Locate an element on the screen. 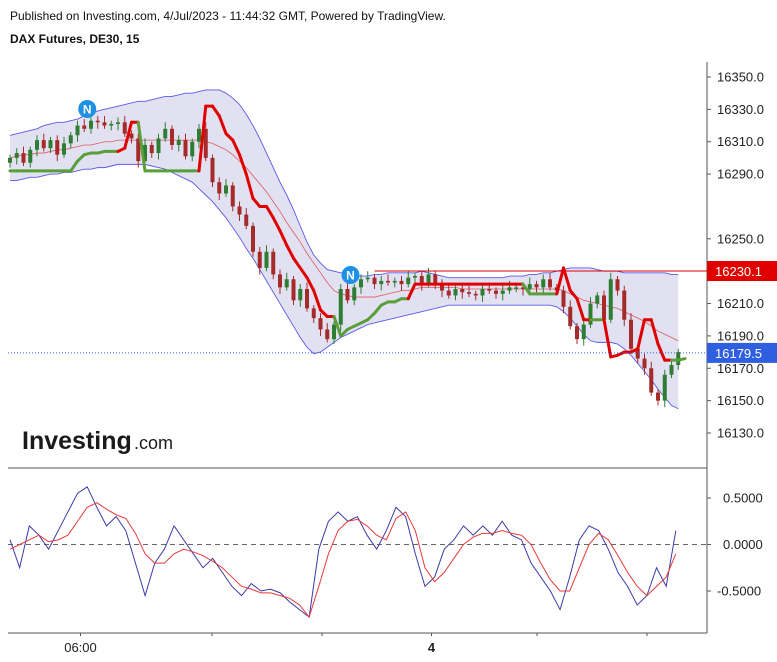 Image resolution: width=777 pixels, height=662 pixels. last-price-tag-text: 16179.5 is located at coordinates (738, 353).